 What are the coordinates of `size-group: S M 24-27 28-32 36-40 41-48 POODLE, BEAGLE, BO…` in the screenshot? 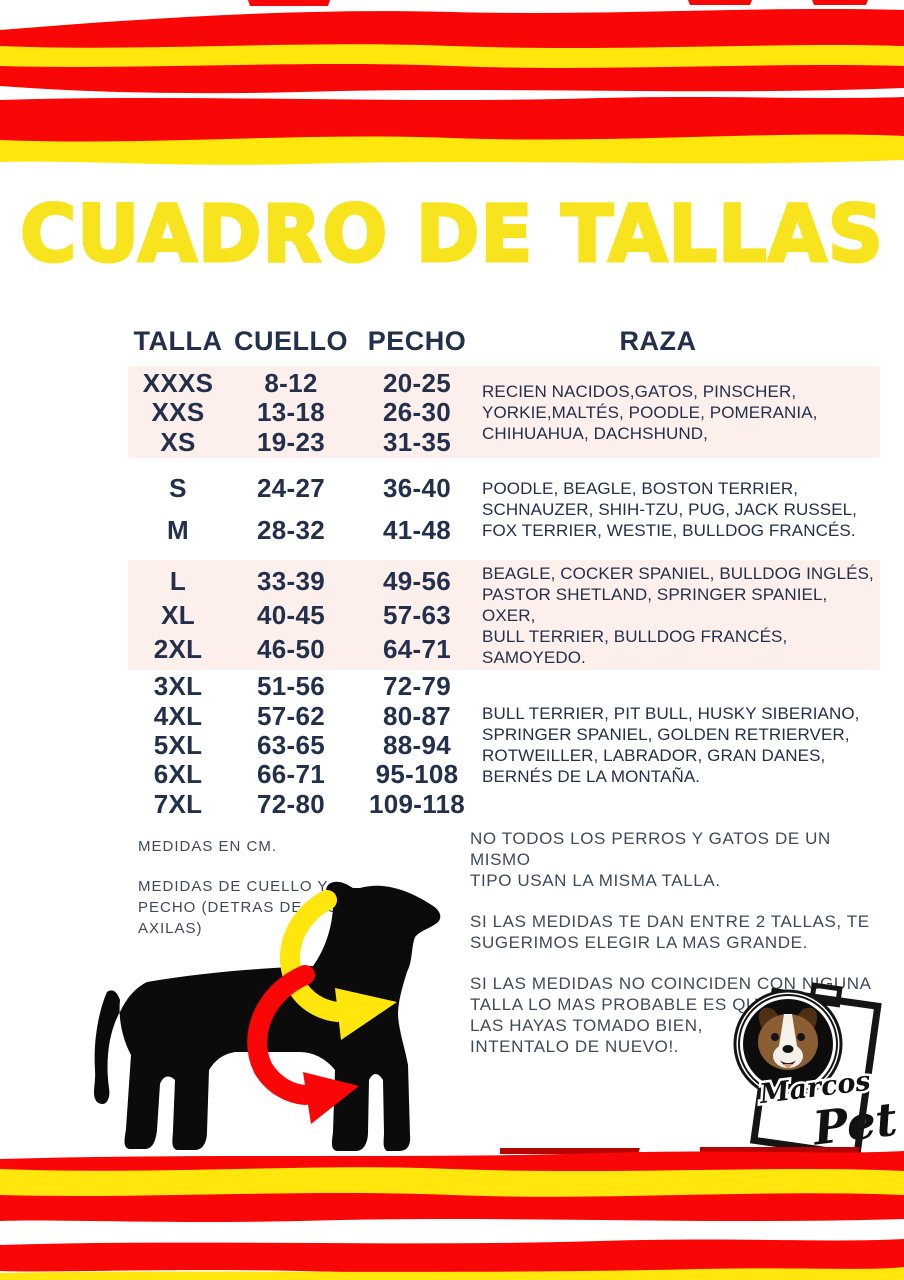 It's located at (504, 509).